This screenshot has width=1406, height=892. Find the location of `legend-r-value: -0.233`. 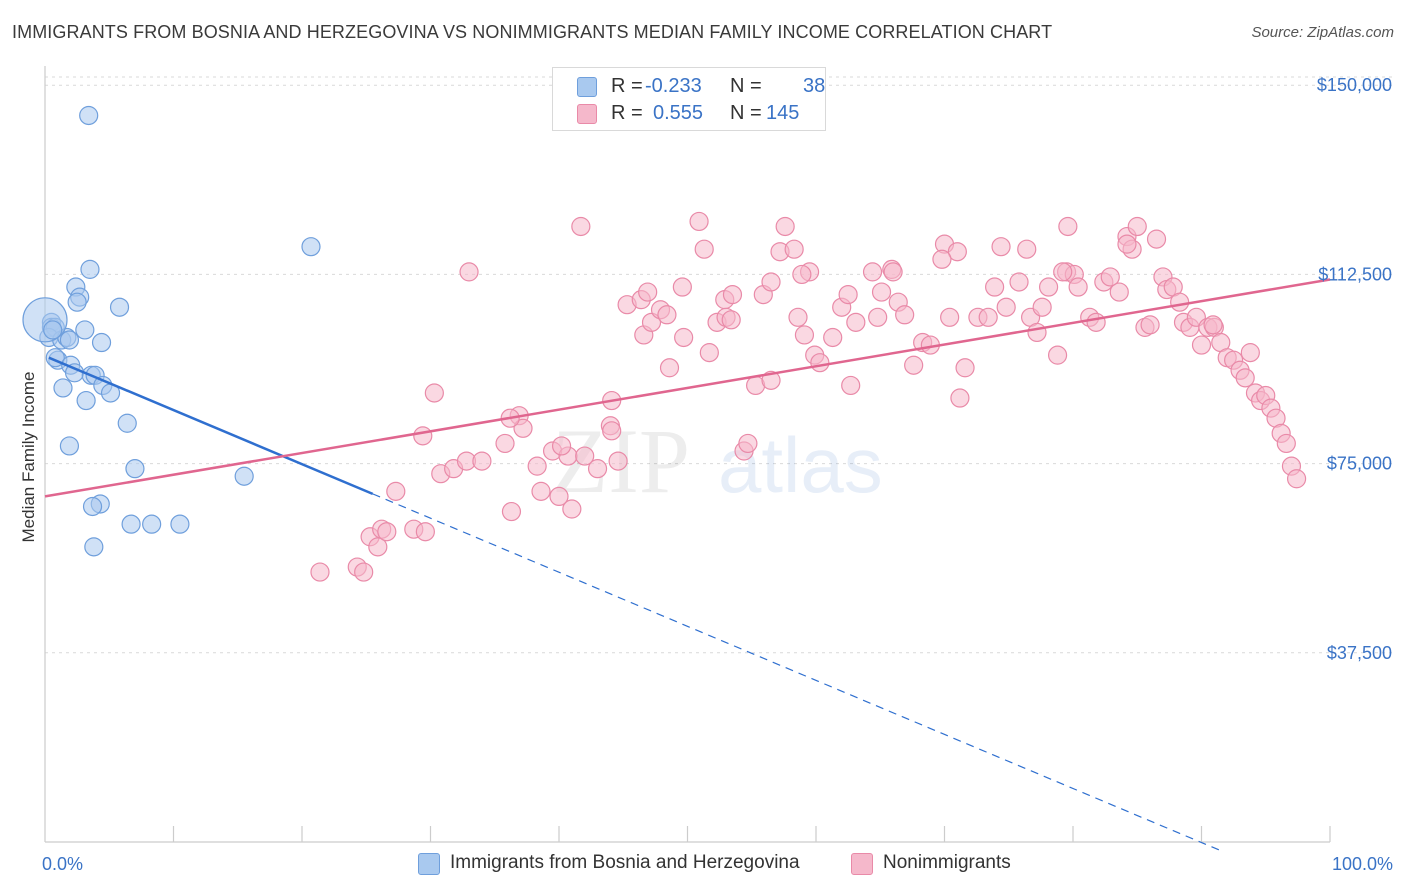

legend-r-value: -0.233 is located at coordinates (673, 86).